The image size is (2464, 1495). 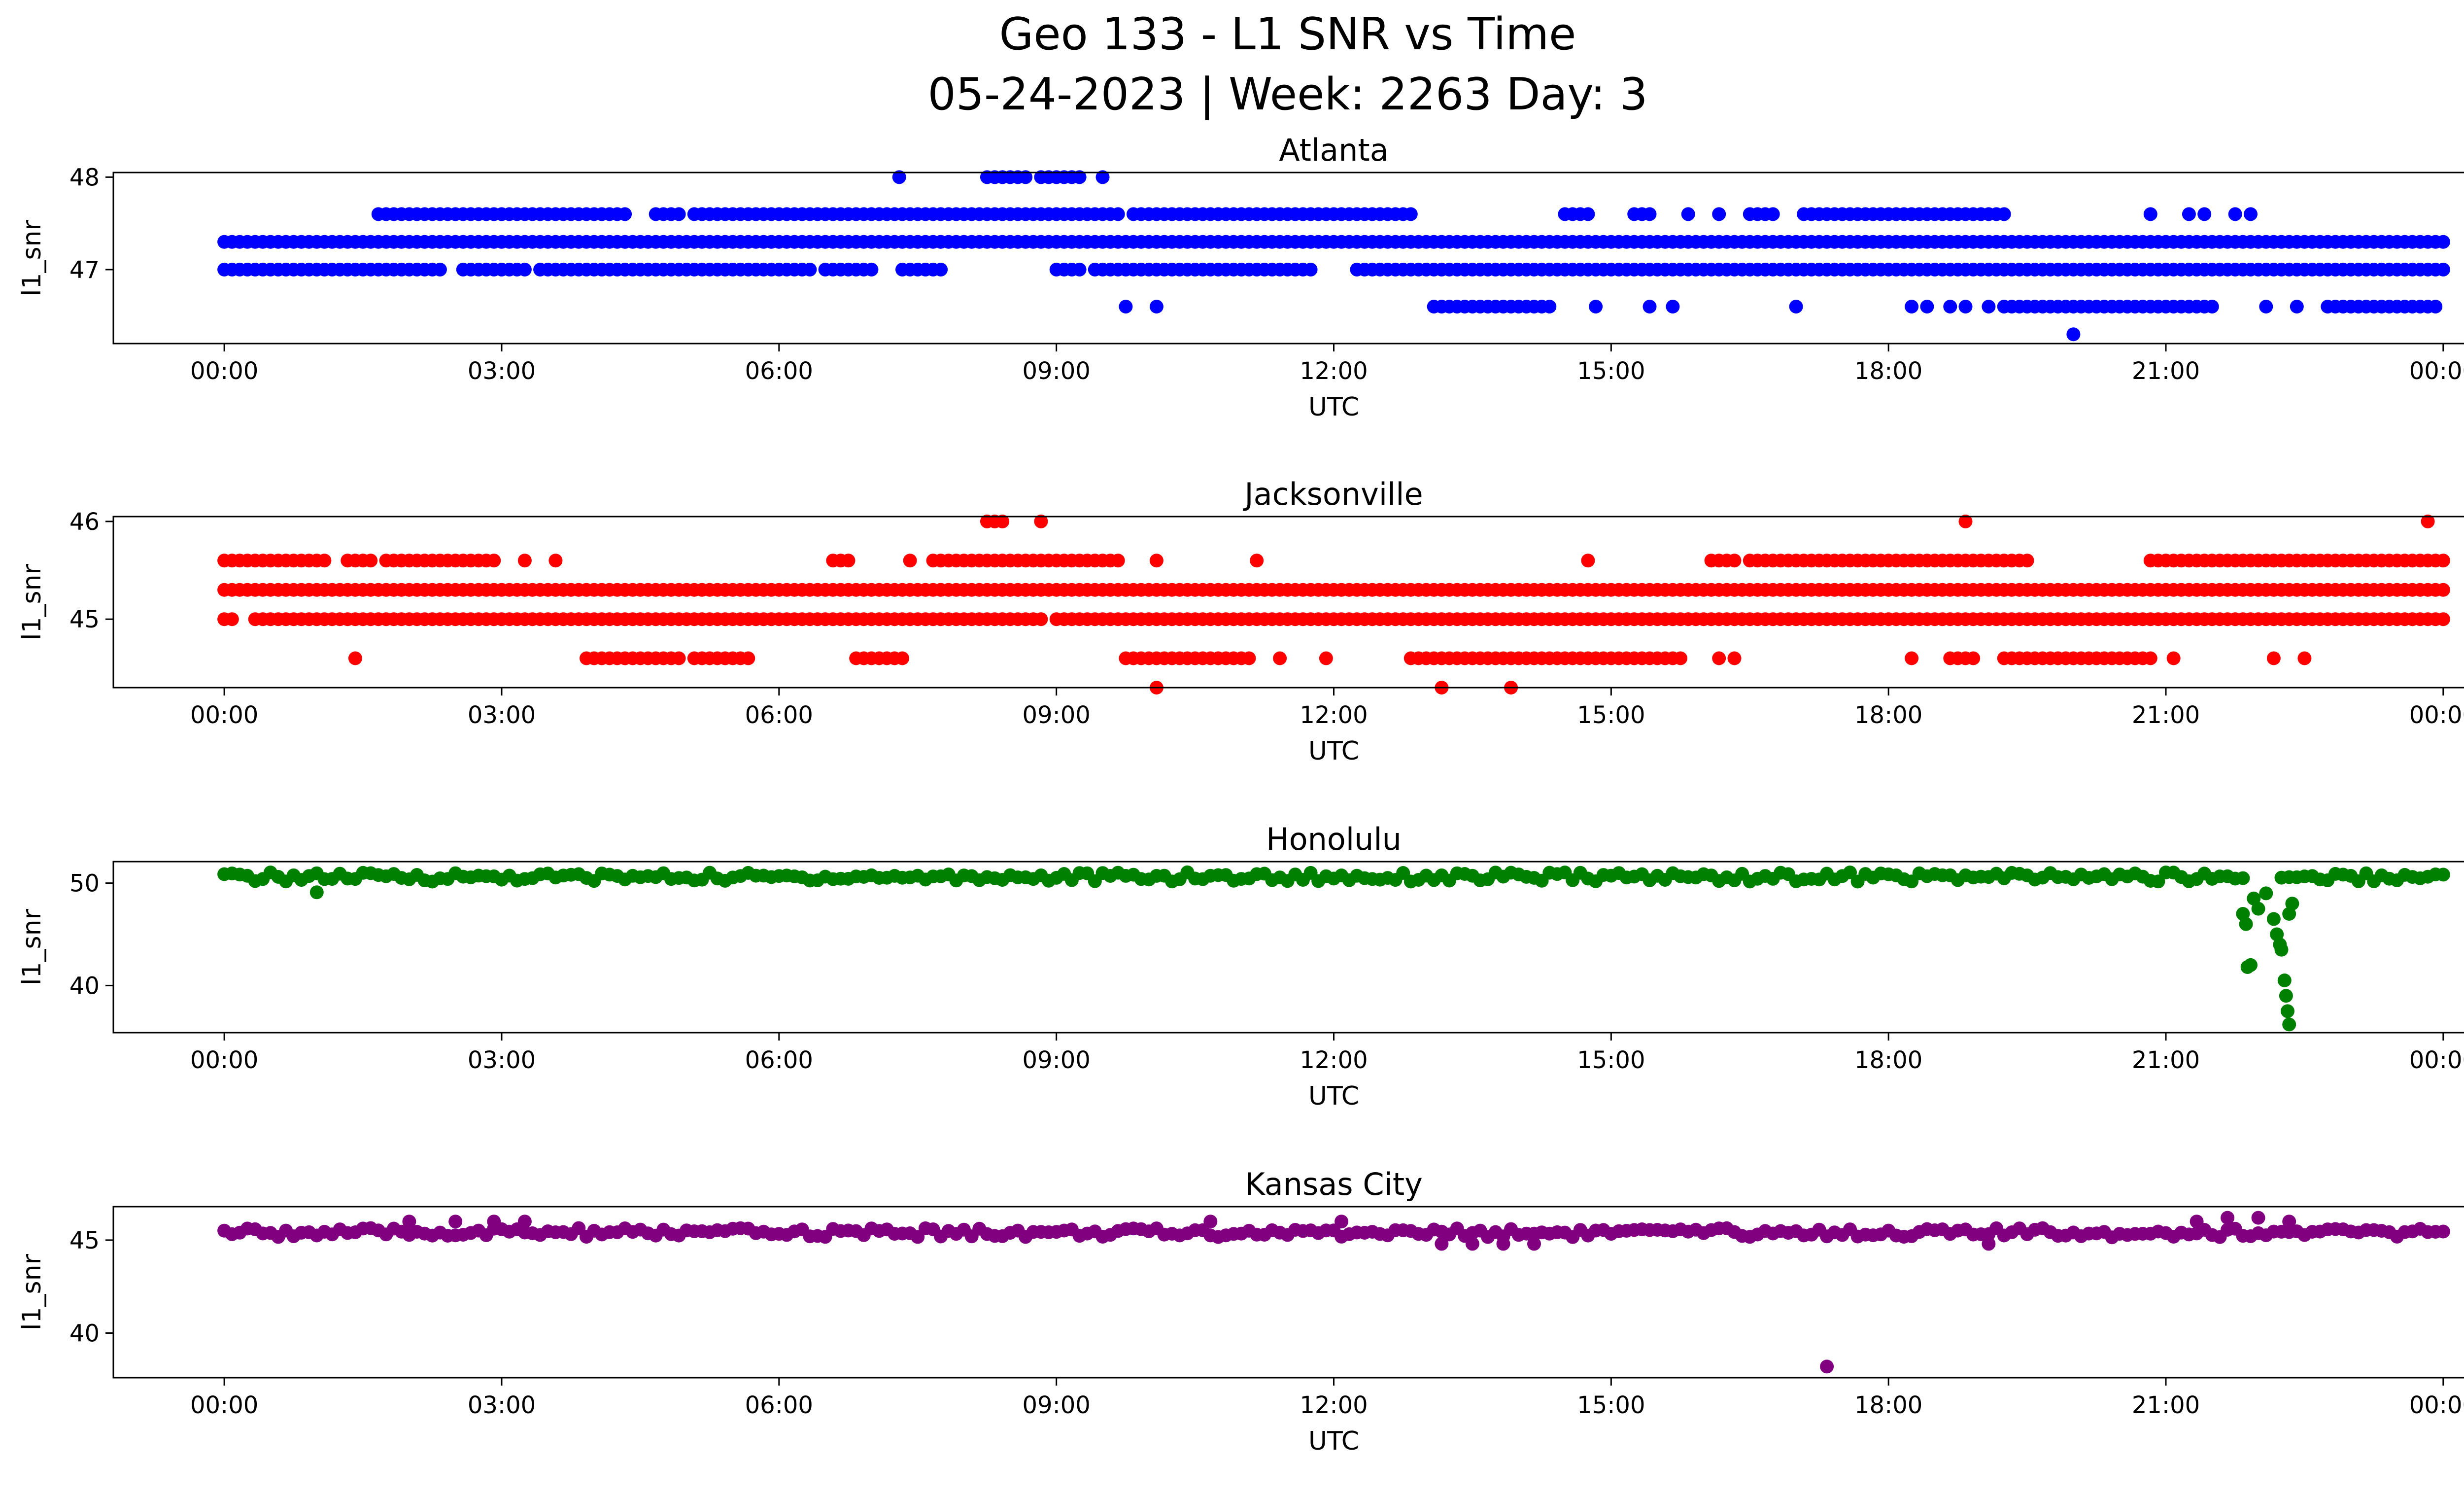 What do you see at coordinates (1287, 34) in the screenshot?
I see `figure-title-line1: Geo 133 - L1 SNR vs Time` at bounding box center [1287, 34].